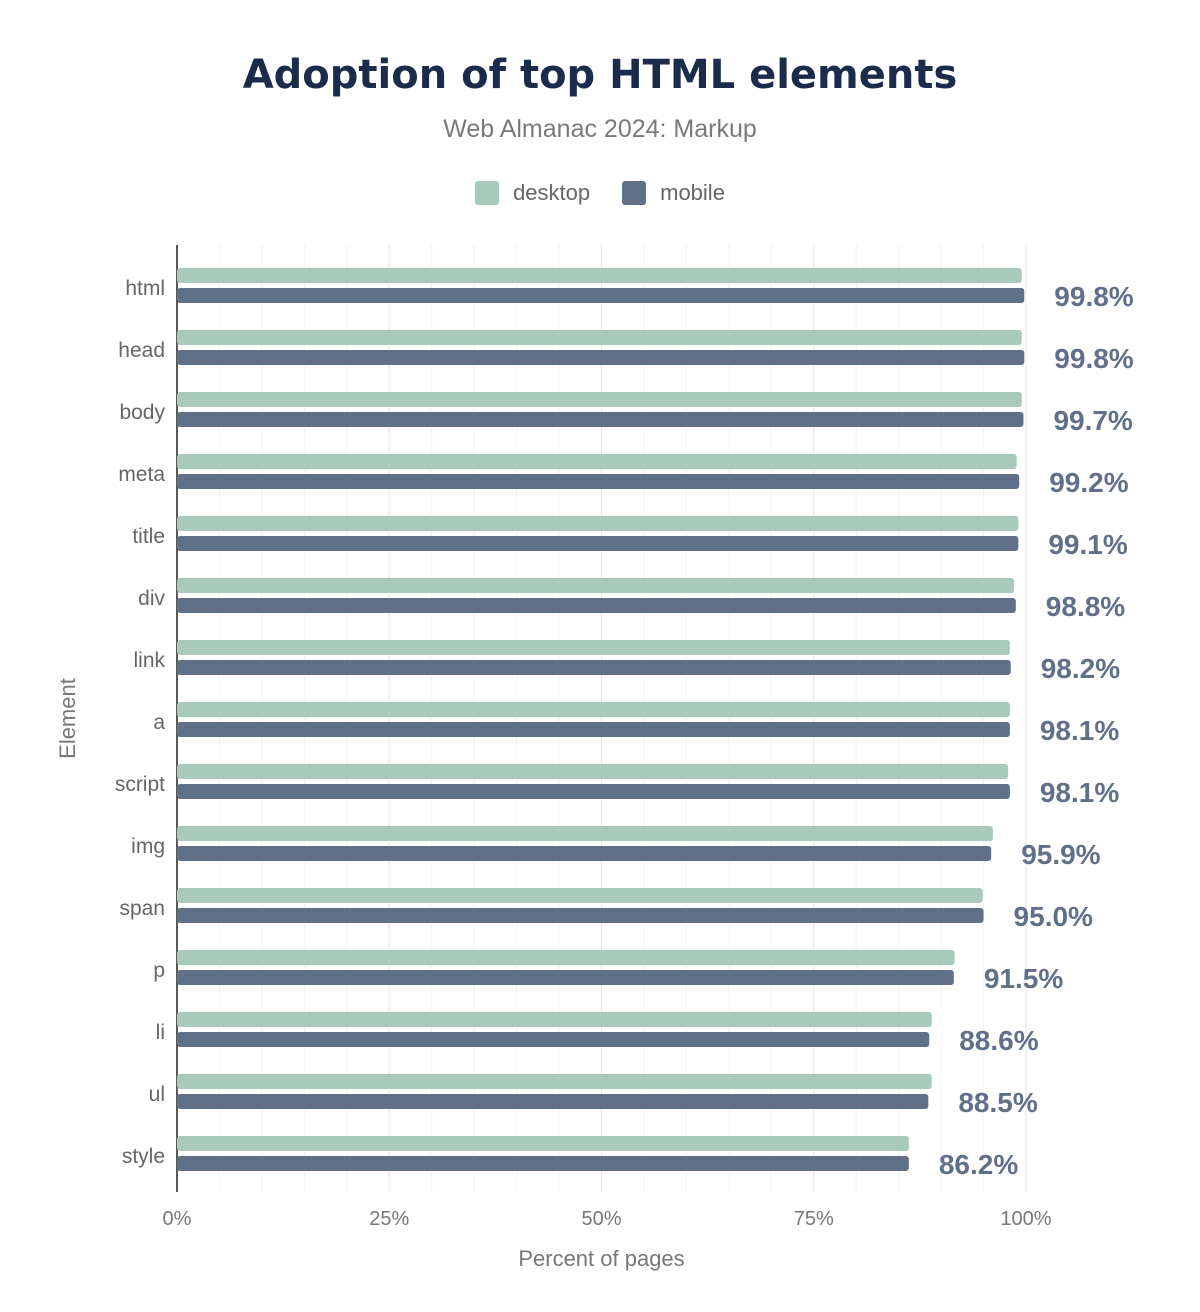 Image resolution: width=1200 pixels, height=1312 pixels. Describe the element at coordinates (1023, 978) in the screenshot. I see `data-label: 91.5%` at that location.